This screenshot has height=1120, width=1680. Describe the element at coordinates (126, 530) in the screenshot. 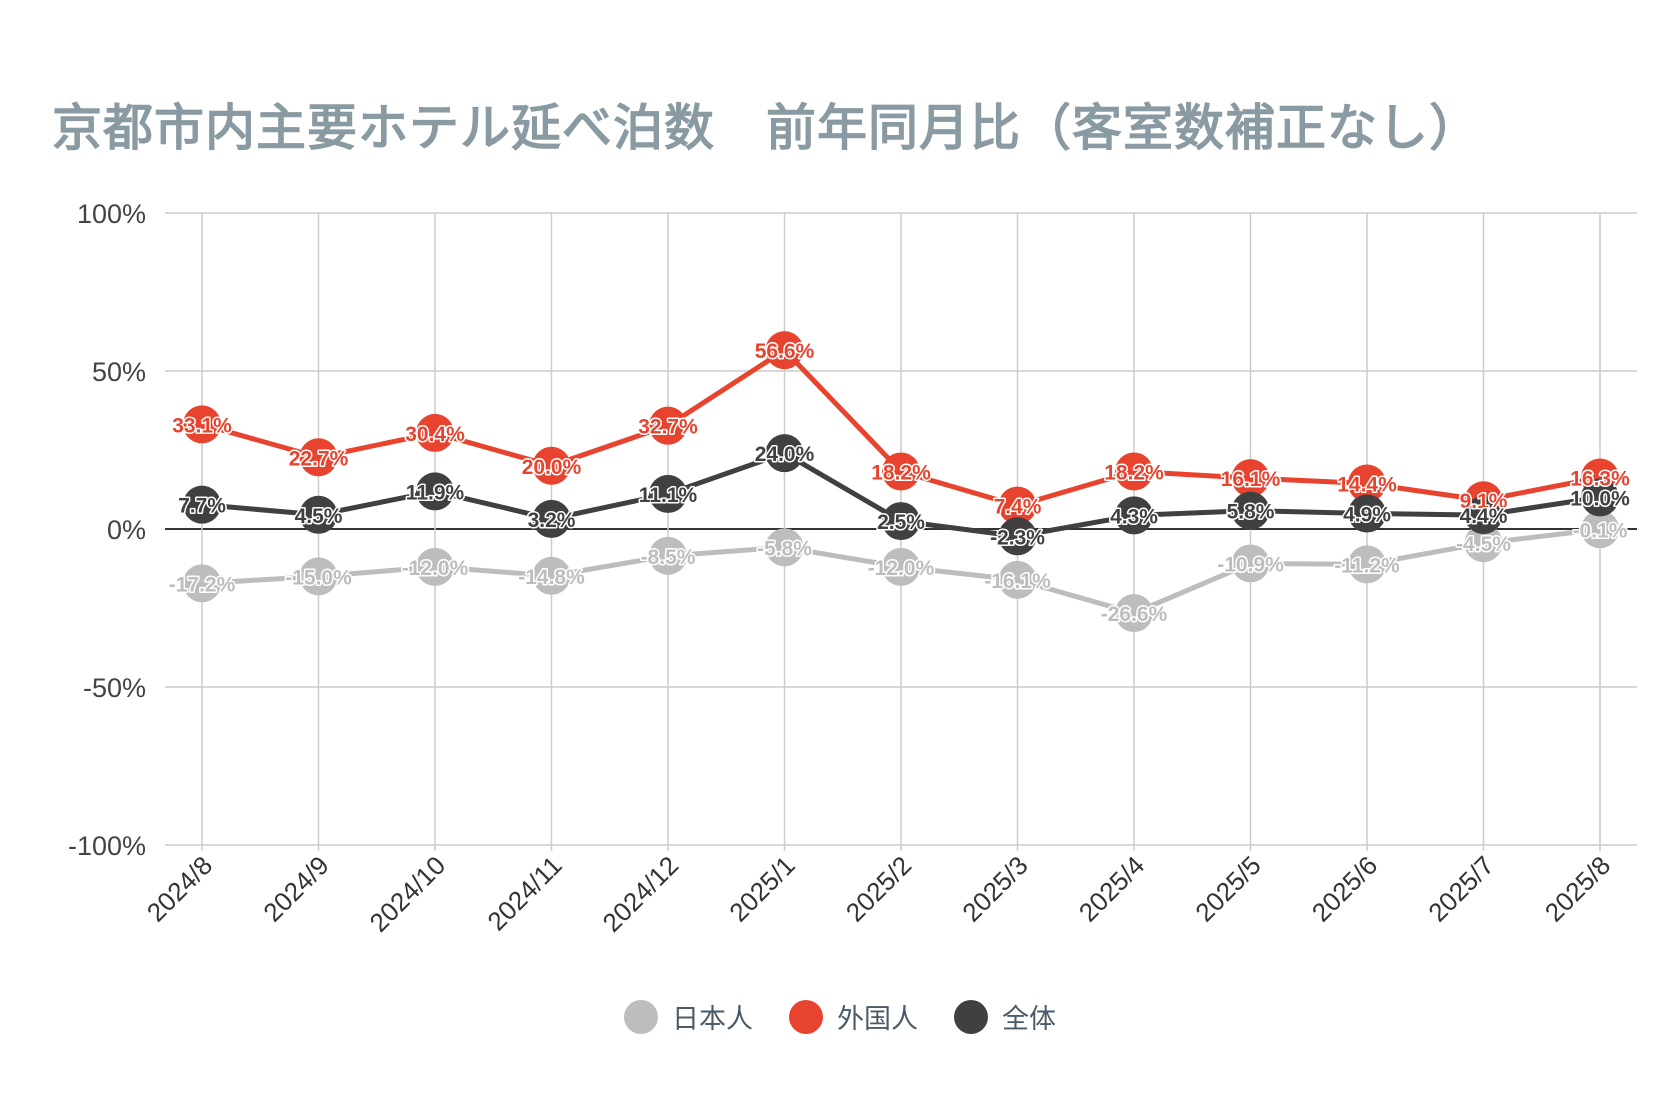

I see `y-tick-label: 0%` at that location.